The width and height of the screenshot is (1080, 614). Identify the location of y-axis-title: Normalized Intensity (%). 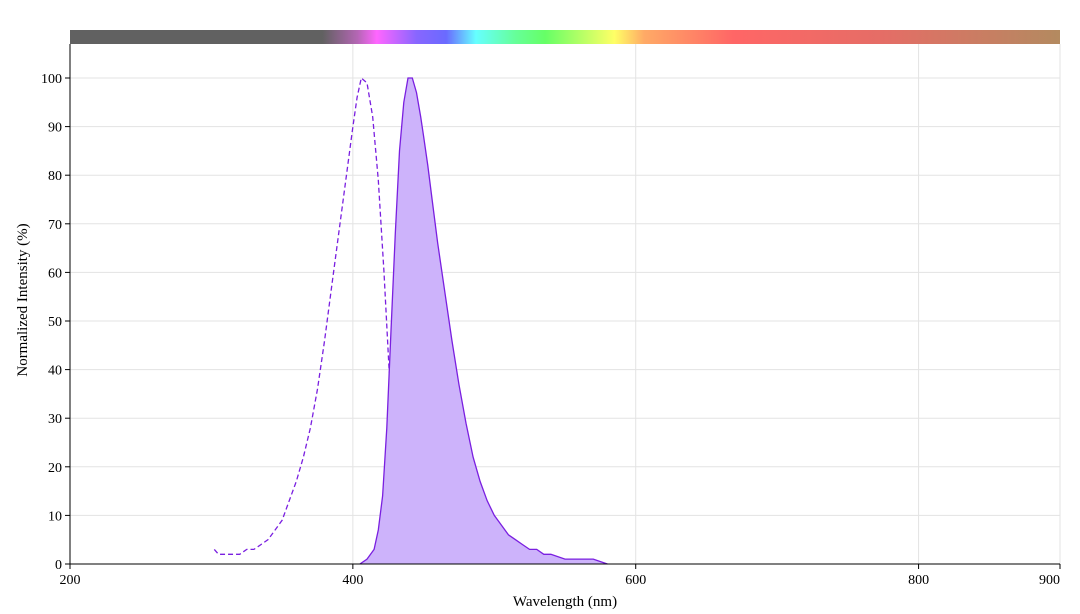
(23, 299).